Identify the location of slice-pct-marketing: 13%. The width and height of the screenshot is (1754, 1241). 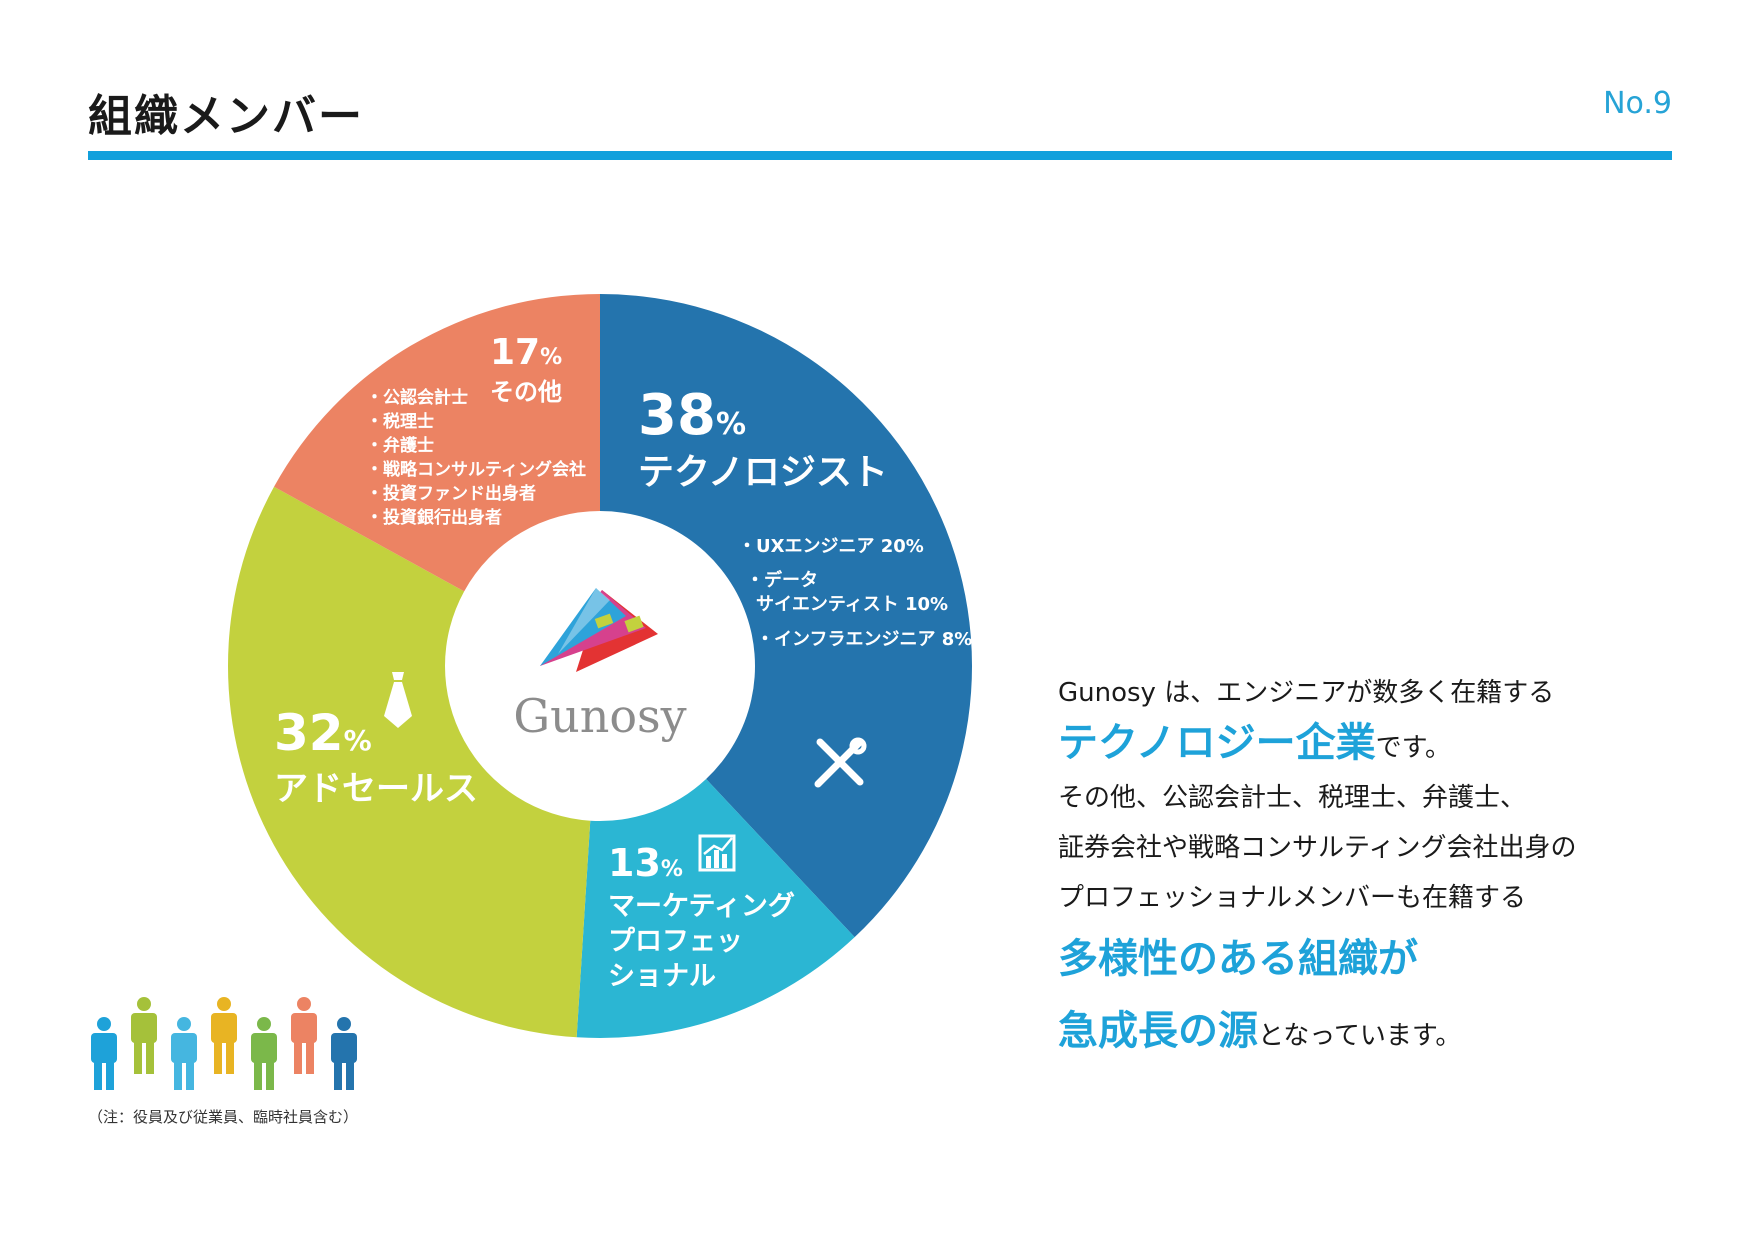
(645, 863).